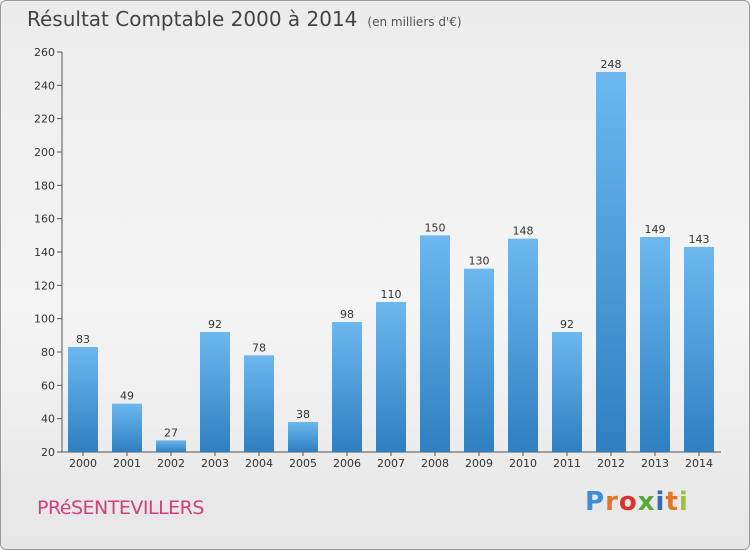 This screenshot has height=550, width=750. I want to click on commune-name: PRéSENTEVILLERS, so click(120, 508).